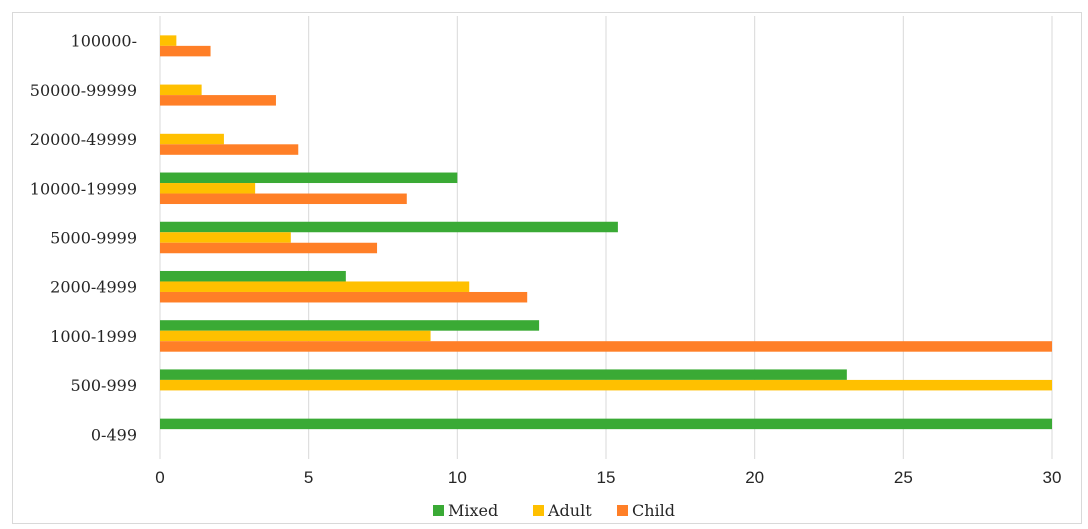 Image resolution: width=1088 pixels, height=529 pixels. I want to click on legend-label-mixed: Mixed, so click(473, 510).